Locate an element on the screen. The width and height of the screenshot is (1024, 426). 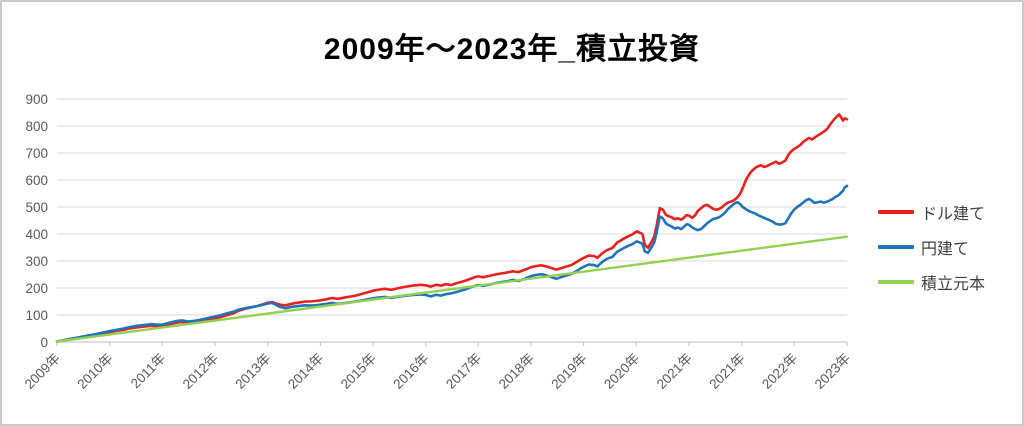
legend-label-principal: 積立元本 is located at coordinates (953, 284).